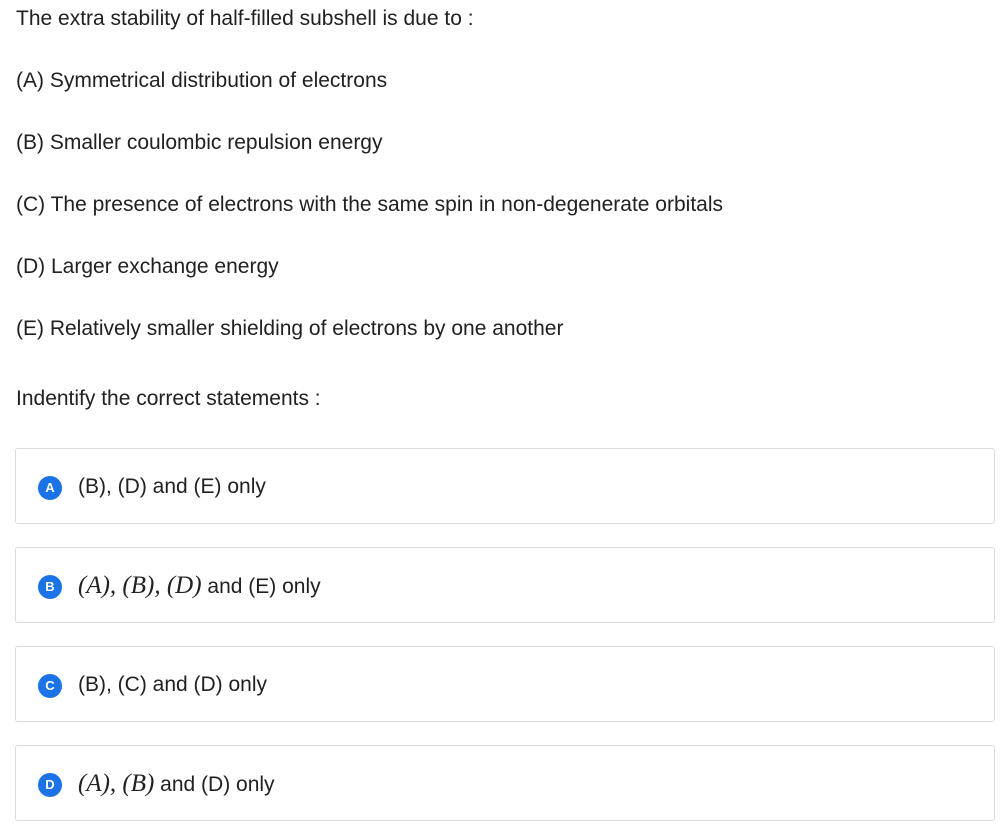  What do you see at coordinates (505, 783) in the screenshot?
I see `option-d: D (A), (B) and (D) only` at bounding box center [505, 783].